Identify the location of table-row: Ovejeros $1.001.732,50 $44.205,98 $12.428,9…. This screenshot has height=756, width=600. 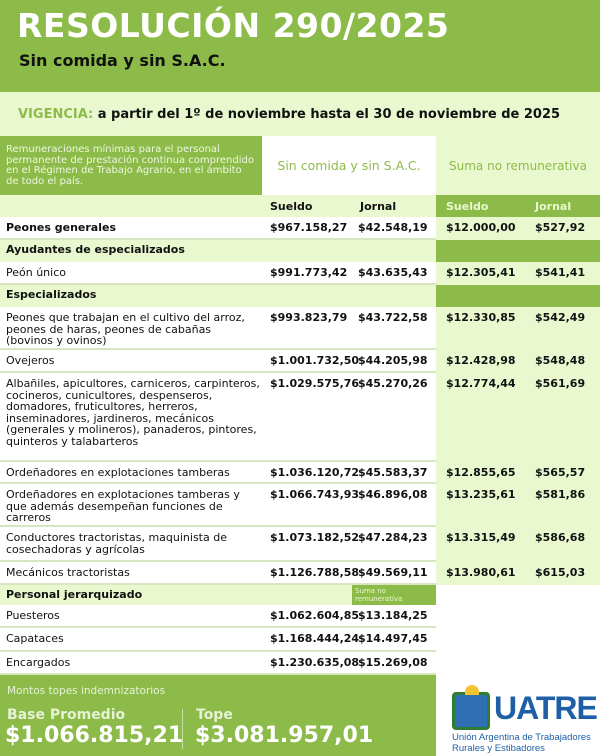
(300, 361).